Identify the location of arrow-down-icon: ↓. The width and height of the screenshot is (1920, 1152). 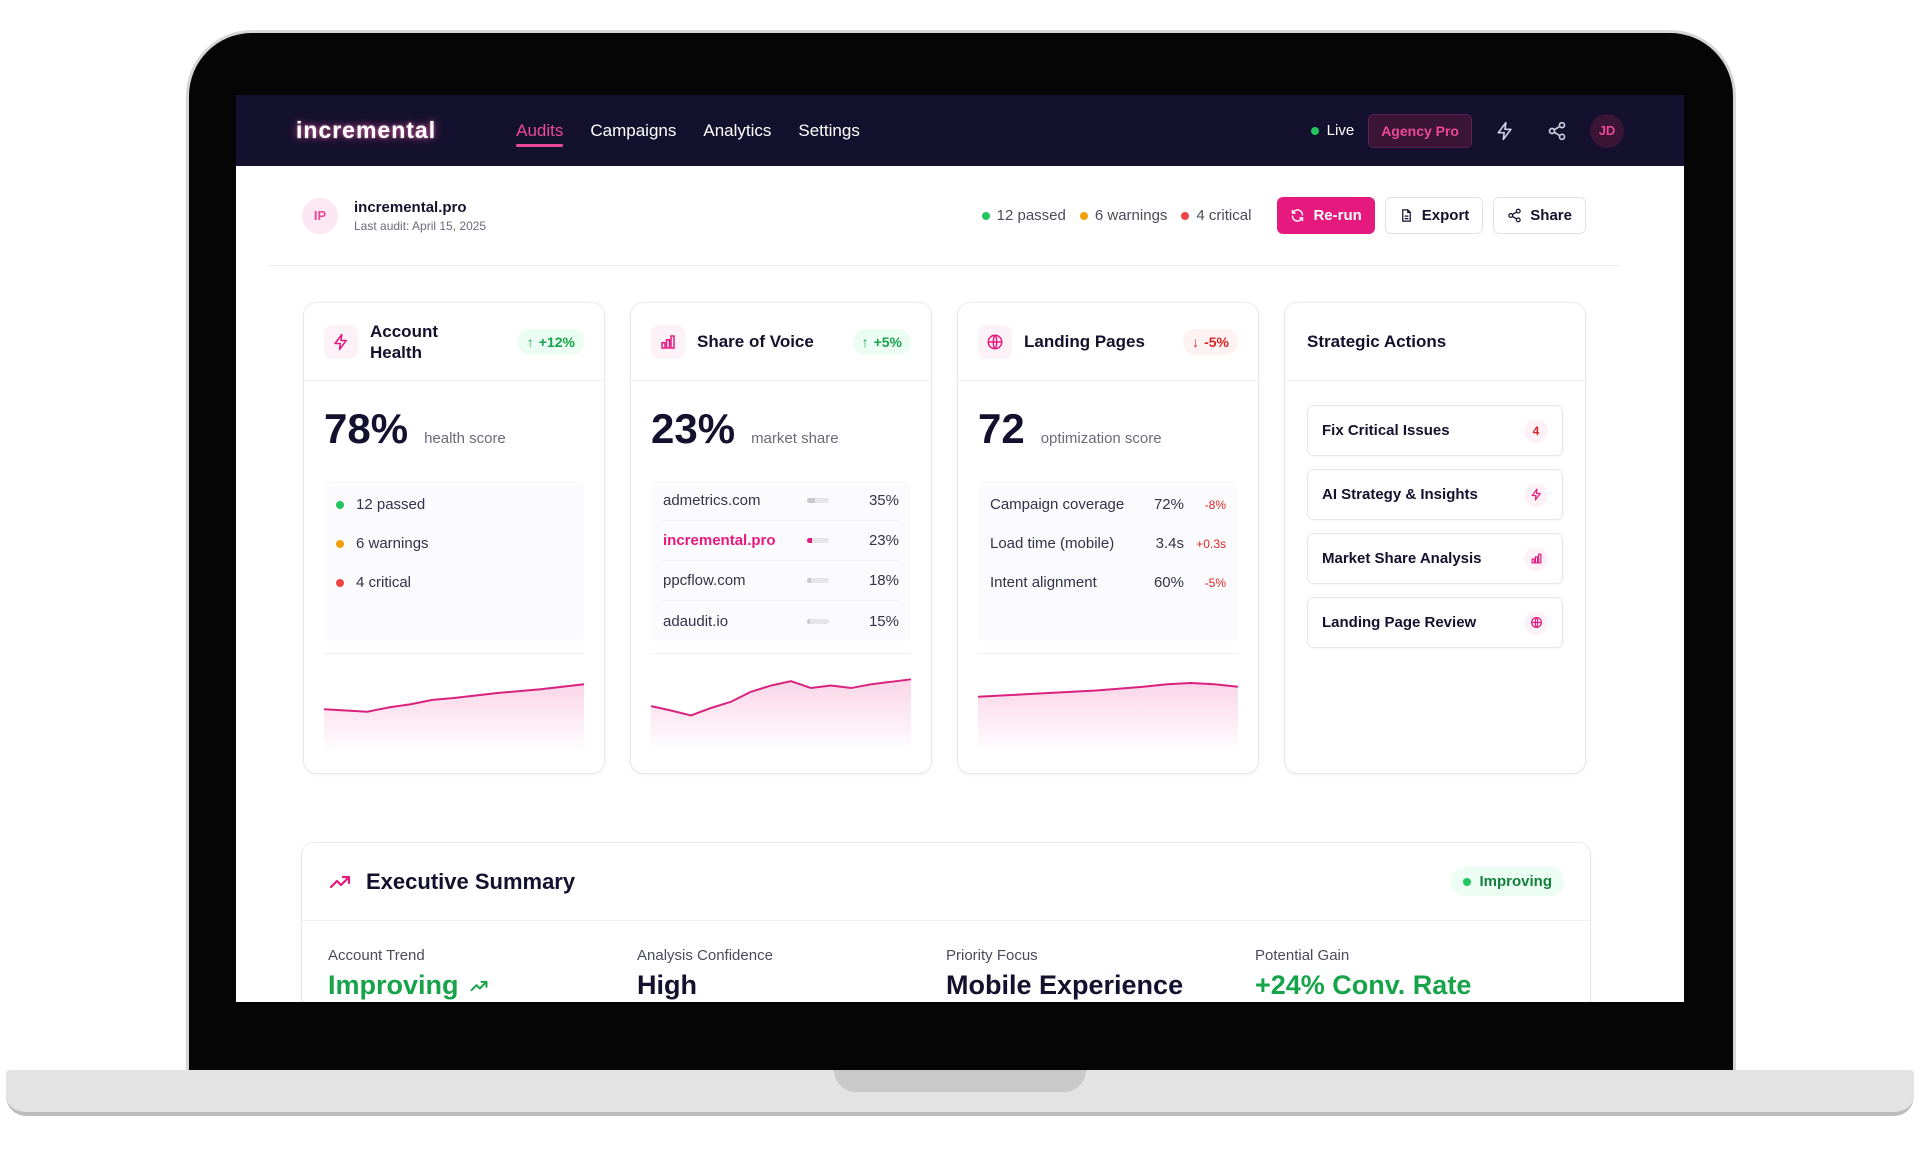
(1196, 341).